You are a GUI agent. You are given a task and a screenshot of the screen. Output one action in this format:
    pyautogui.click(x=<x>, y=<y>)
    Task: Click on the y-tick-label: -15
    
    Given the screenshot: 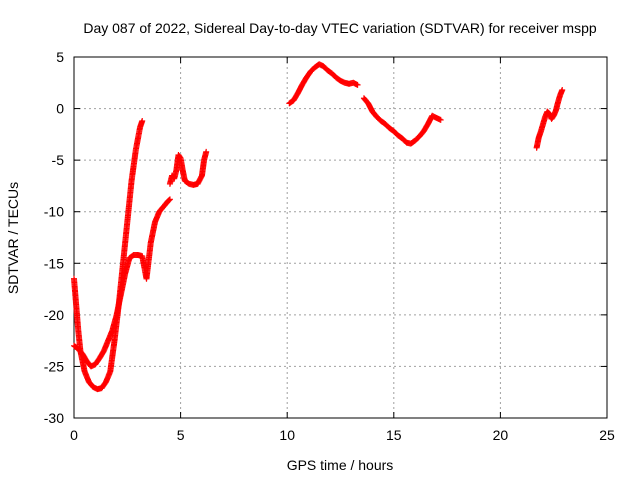 What is the action you would take?
    pyautogui.click(x=54, y=263)
    